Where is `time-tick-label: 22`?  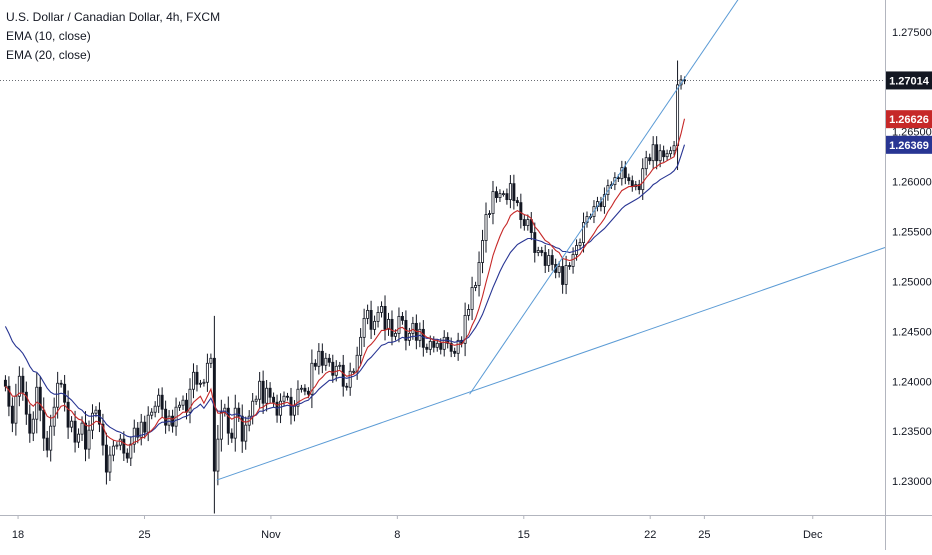
time-tick-label: 22 is located at coordinates (650, 535).